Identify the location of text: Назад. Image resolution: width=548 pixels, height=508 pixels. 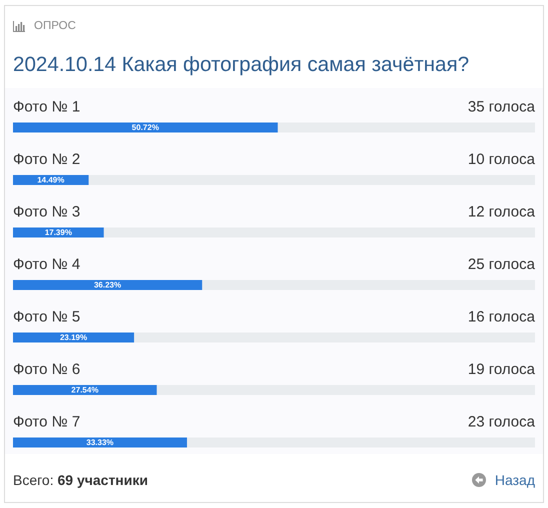
(514, 480).